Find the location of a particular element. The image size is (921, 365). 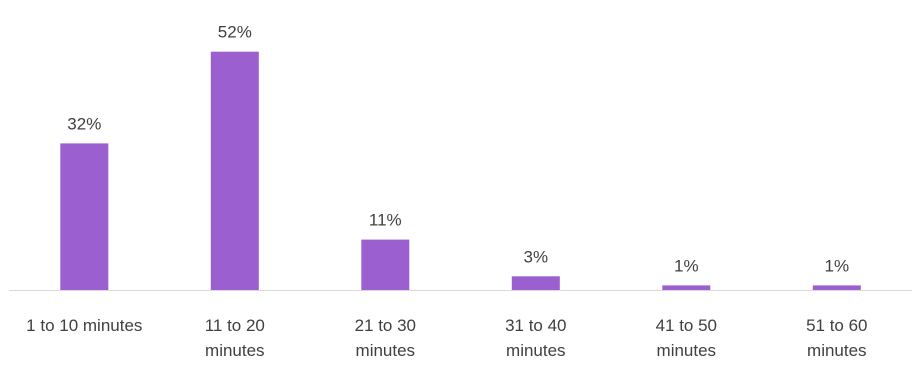

x-tick-label-5-line-1: 41 to 50 is located at coordinates (686, 325).